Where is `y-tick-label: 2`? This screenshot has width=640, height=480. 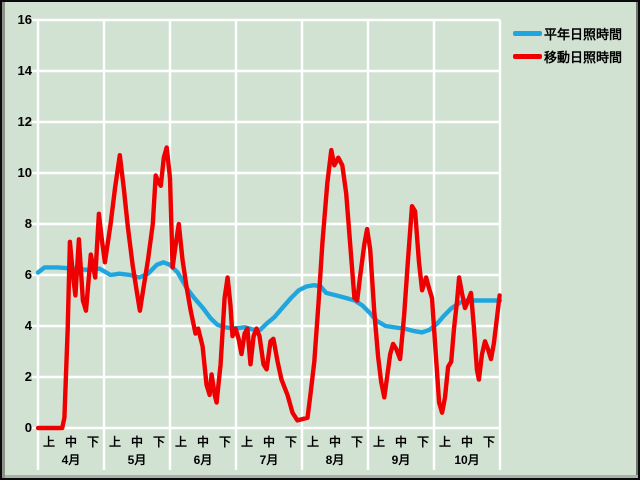 y-tick-label: 2 is located at coordinates (28, 376).